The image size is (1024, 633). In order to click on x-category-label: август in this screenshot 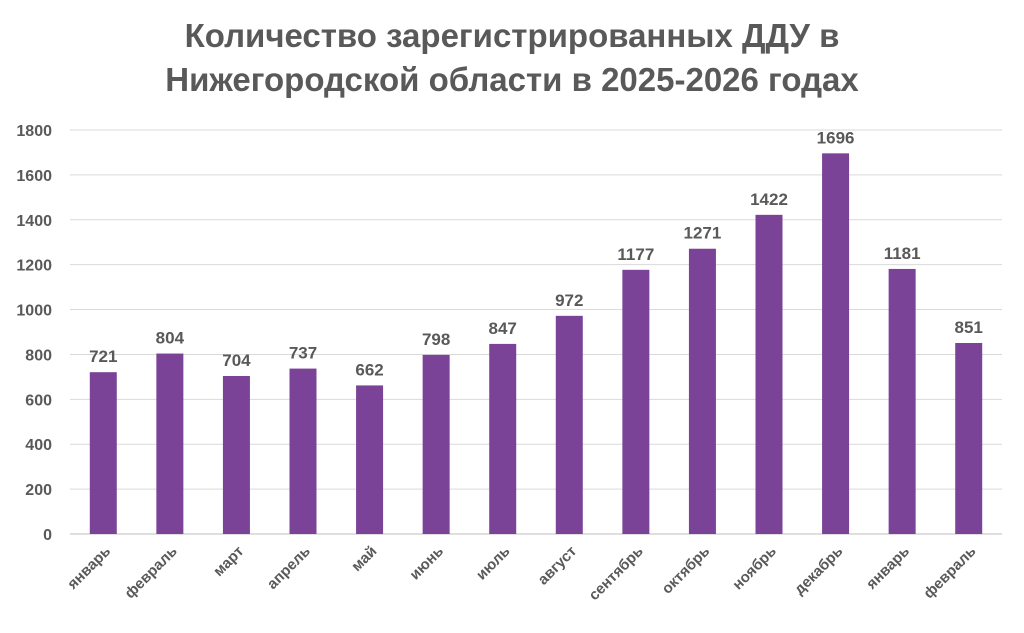, I will do `click(558, 566)`.